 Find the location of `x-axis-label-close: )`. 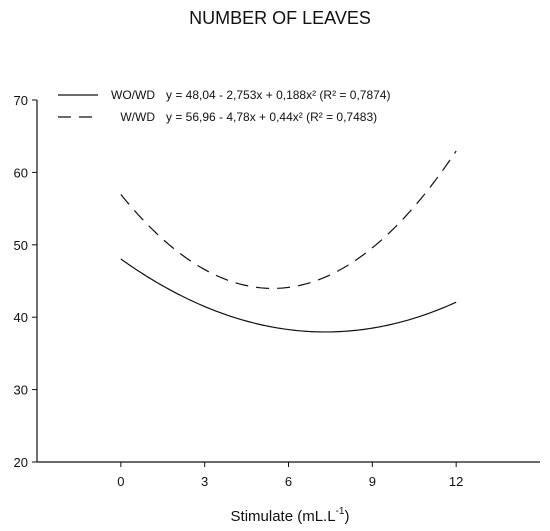

x-axis-label-close: ) is located at coordinates (346, 516).